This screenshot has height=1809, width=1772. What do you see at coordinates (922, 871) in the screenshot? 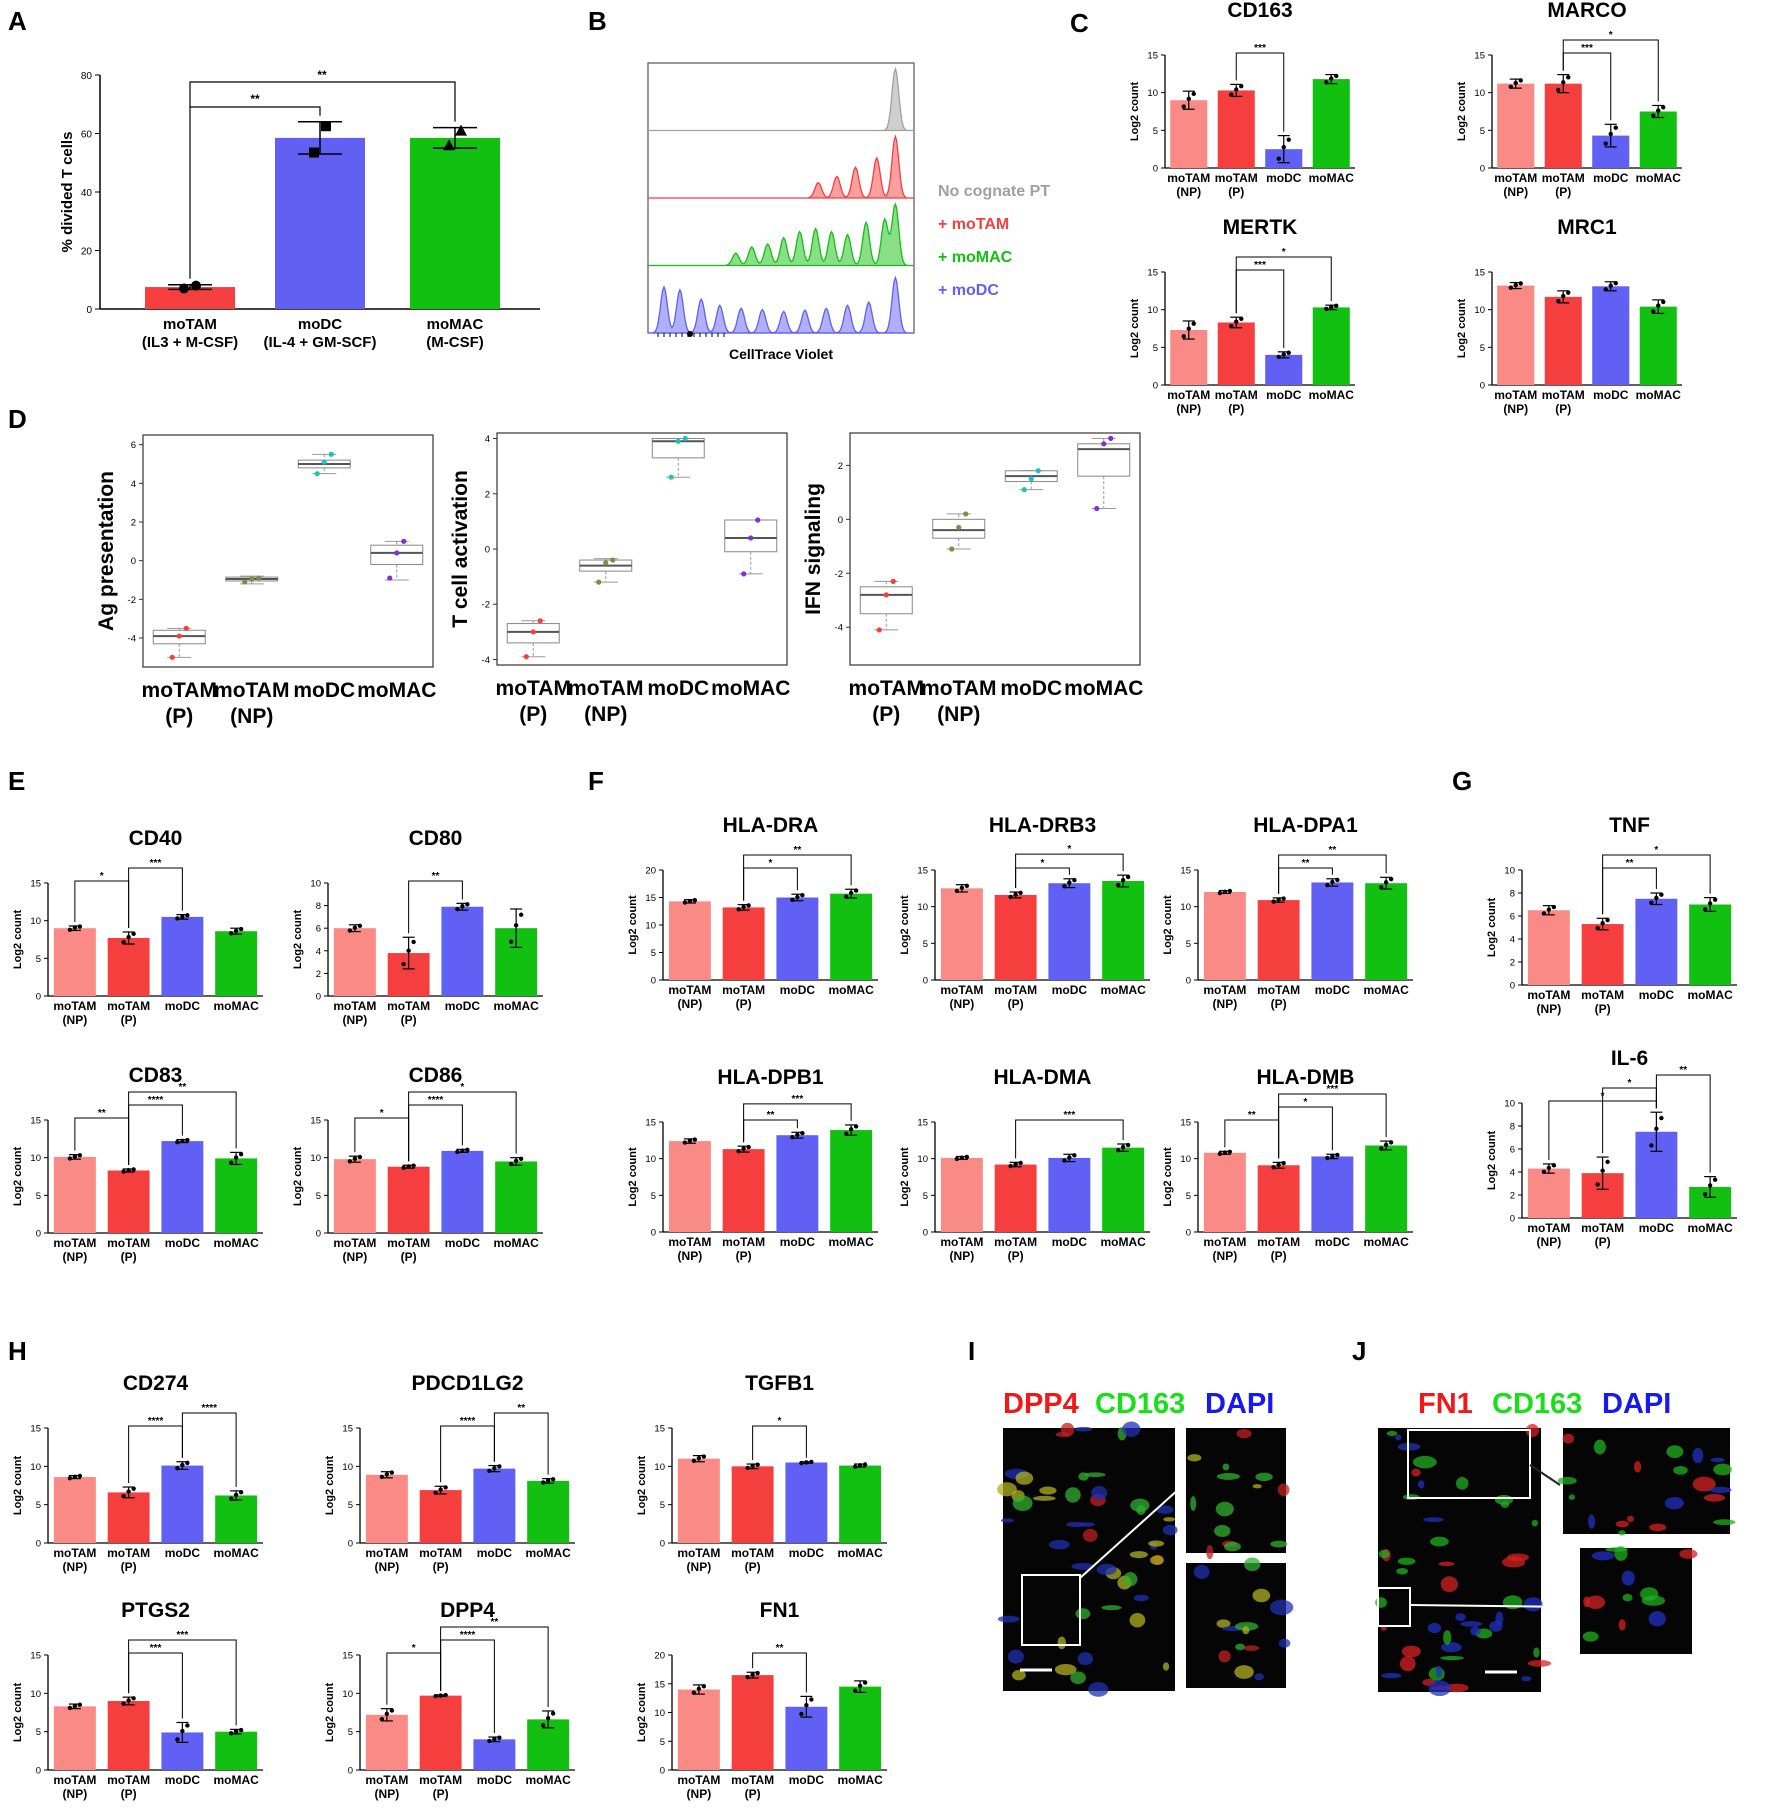
I see `y-tick-label: 15` at bounding box center [922, 871].